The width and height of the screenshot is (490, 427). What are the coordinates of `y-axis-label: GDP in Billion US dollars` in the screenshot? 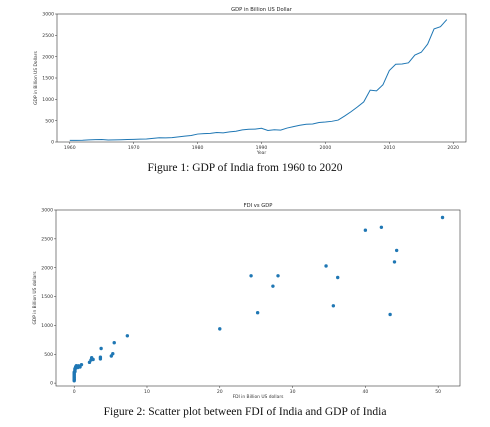 It's located at (35, 298).